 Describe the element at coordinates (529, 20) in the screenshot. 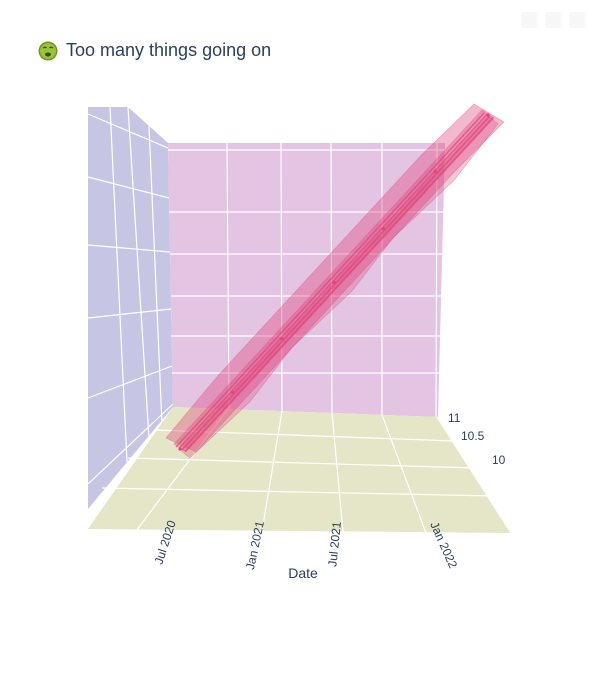

I see `camera-icon` at that location.